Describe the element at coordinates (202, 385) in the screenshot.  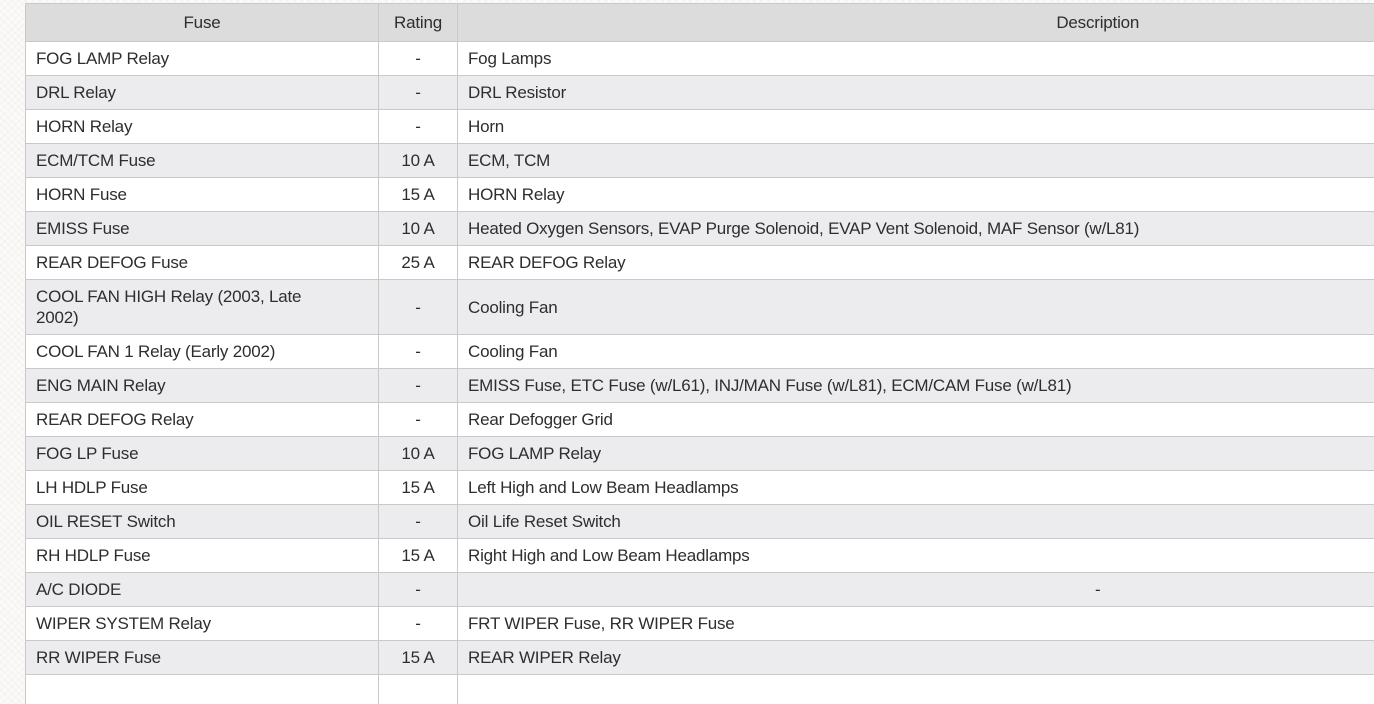
I see `fuse-cell: ENG MAIN Relay` at that location.